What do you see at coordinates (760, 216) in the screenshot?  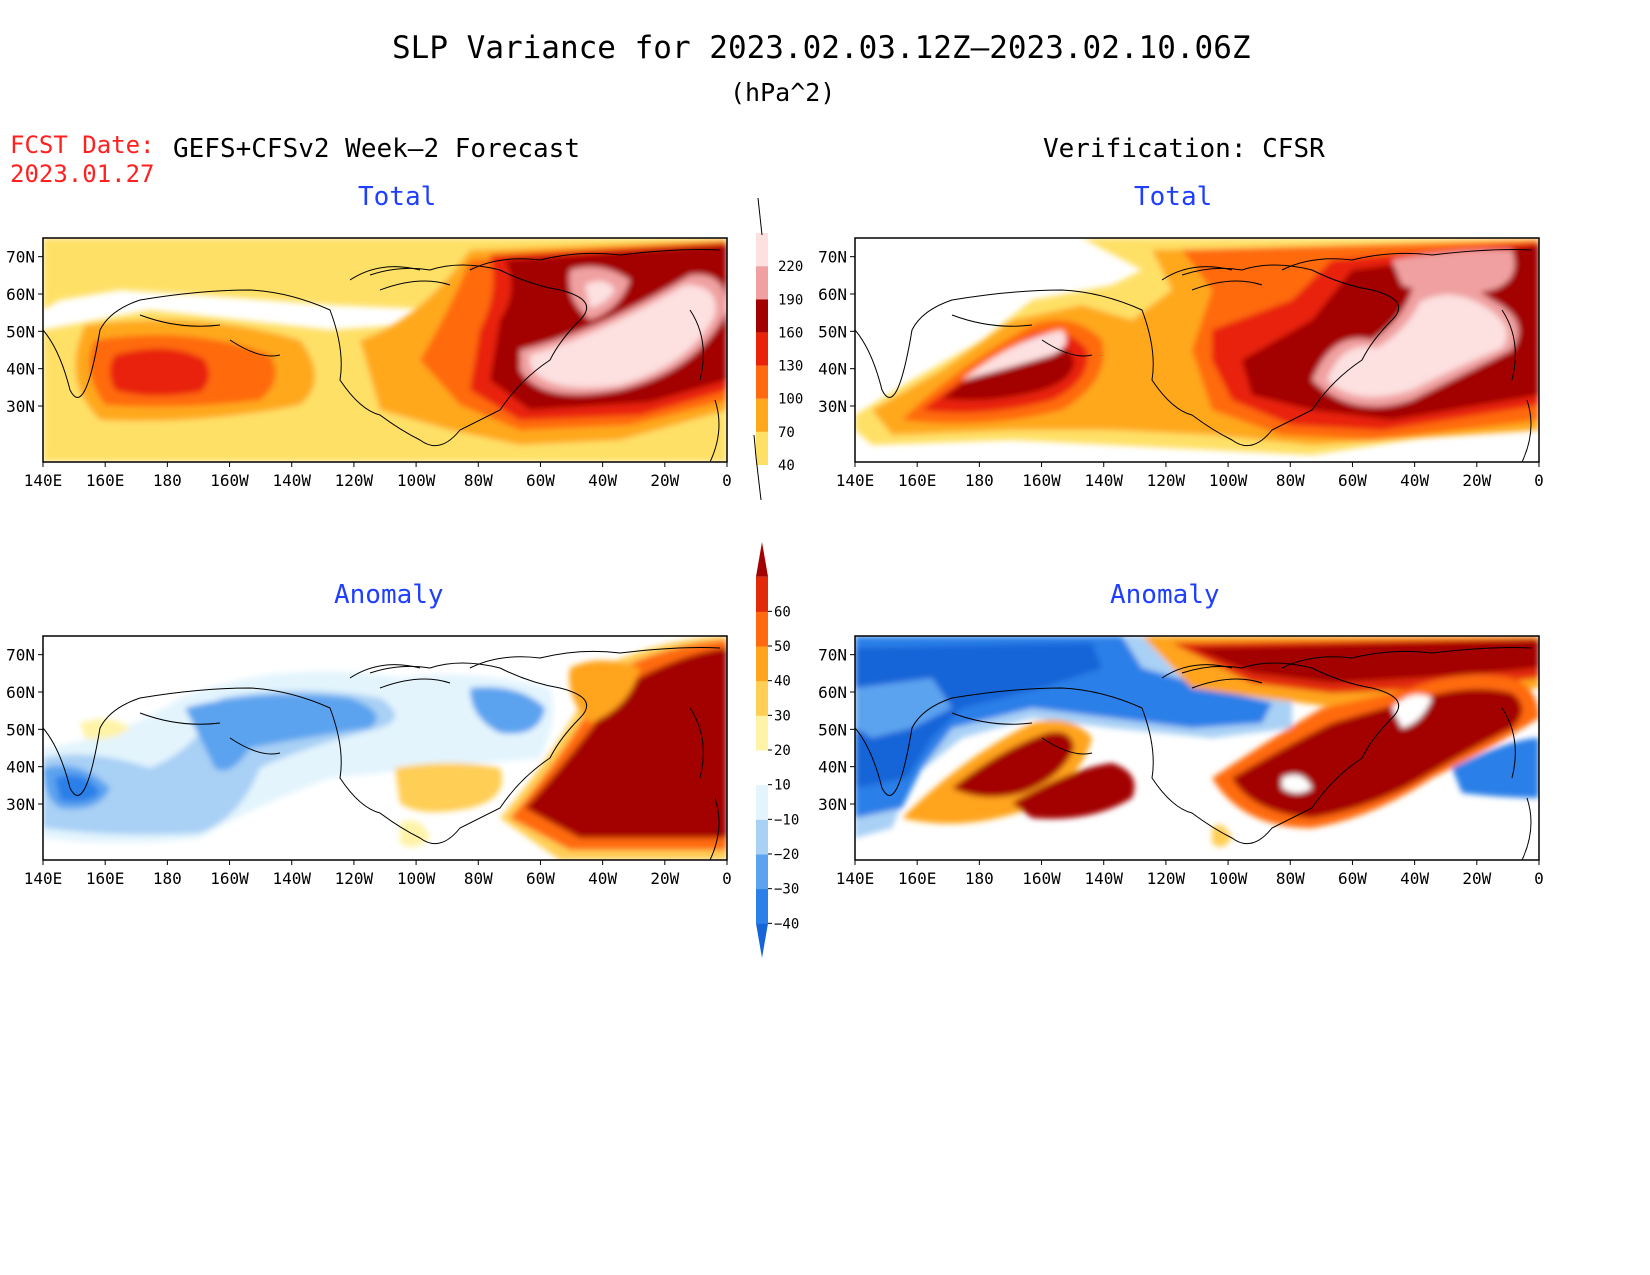 I see `colorbar-total-upper-extension` at bounding box center [760, 216].